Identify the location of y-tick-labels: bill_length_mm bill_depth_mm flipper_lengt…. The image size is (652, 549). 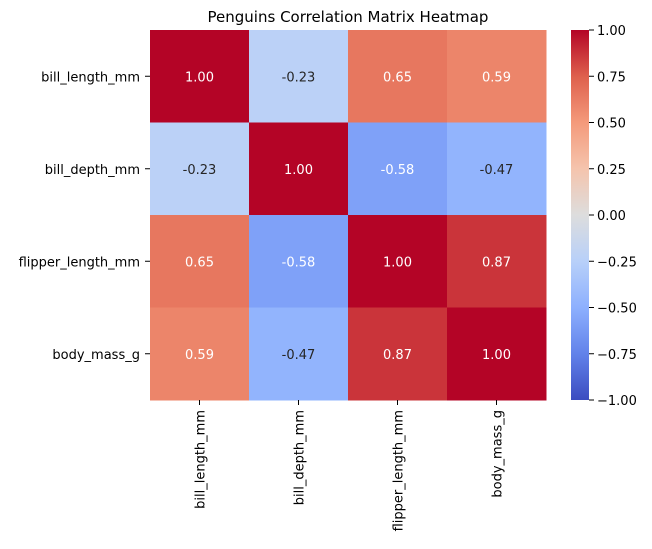
(84, 216).